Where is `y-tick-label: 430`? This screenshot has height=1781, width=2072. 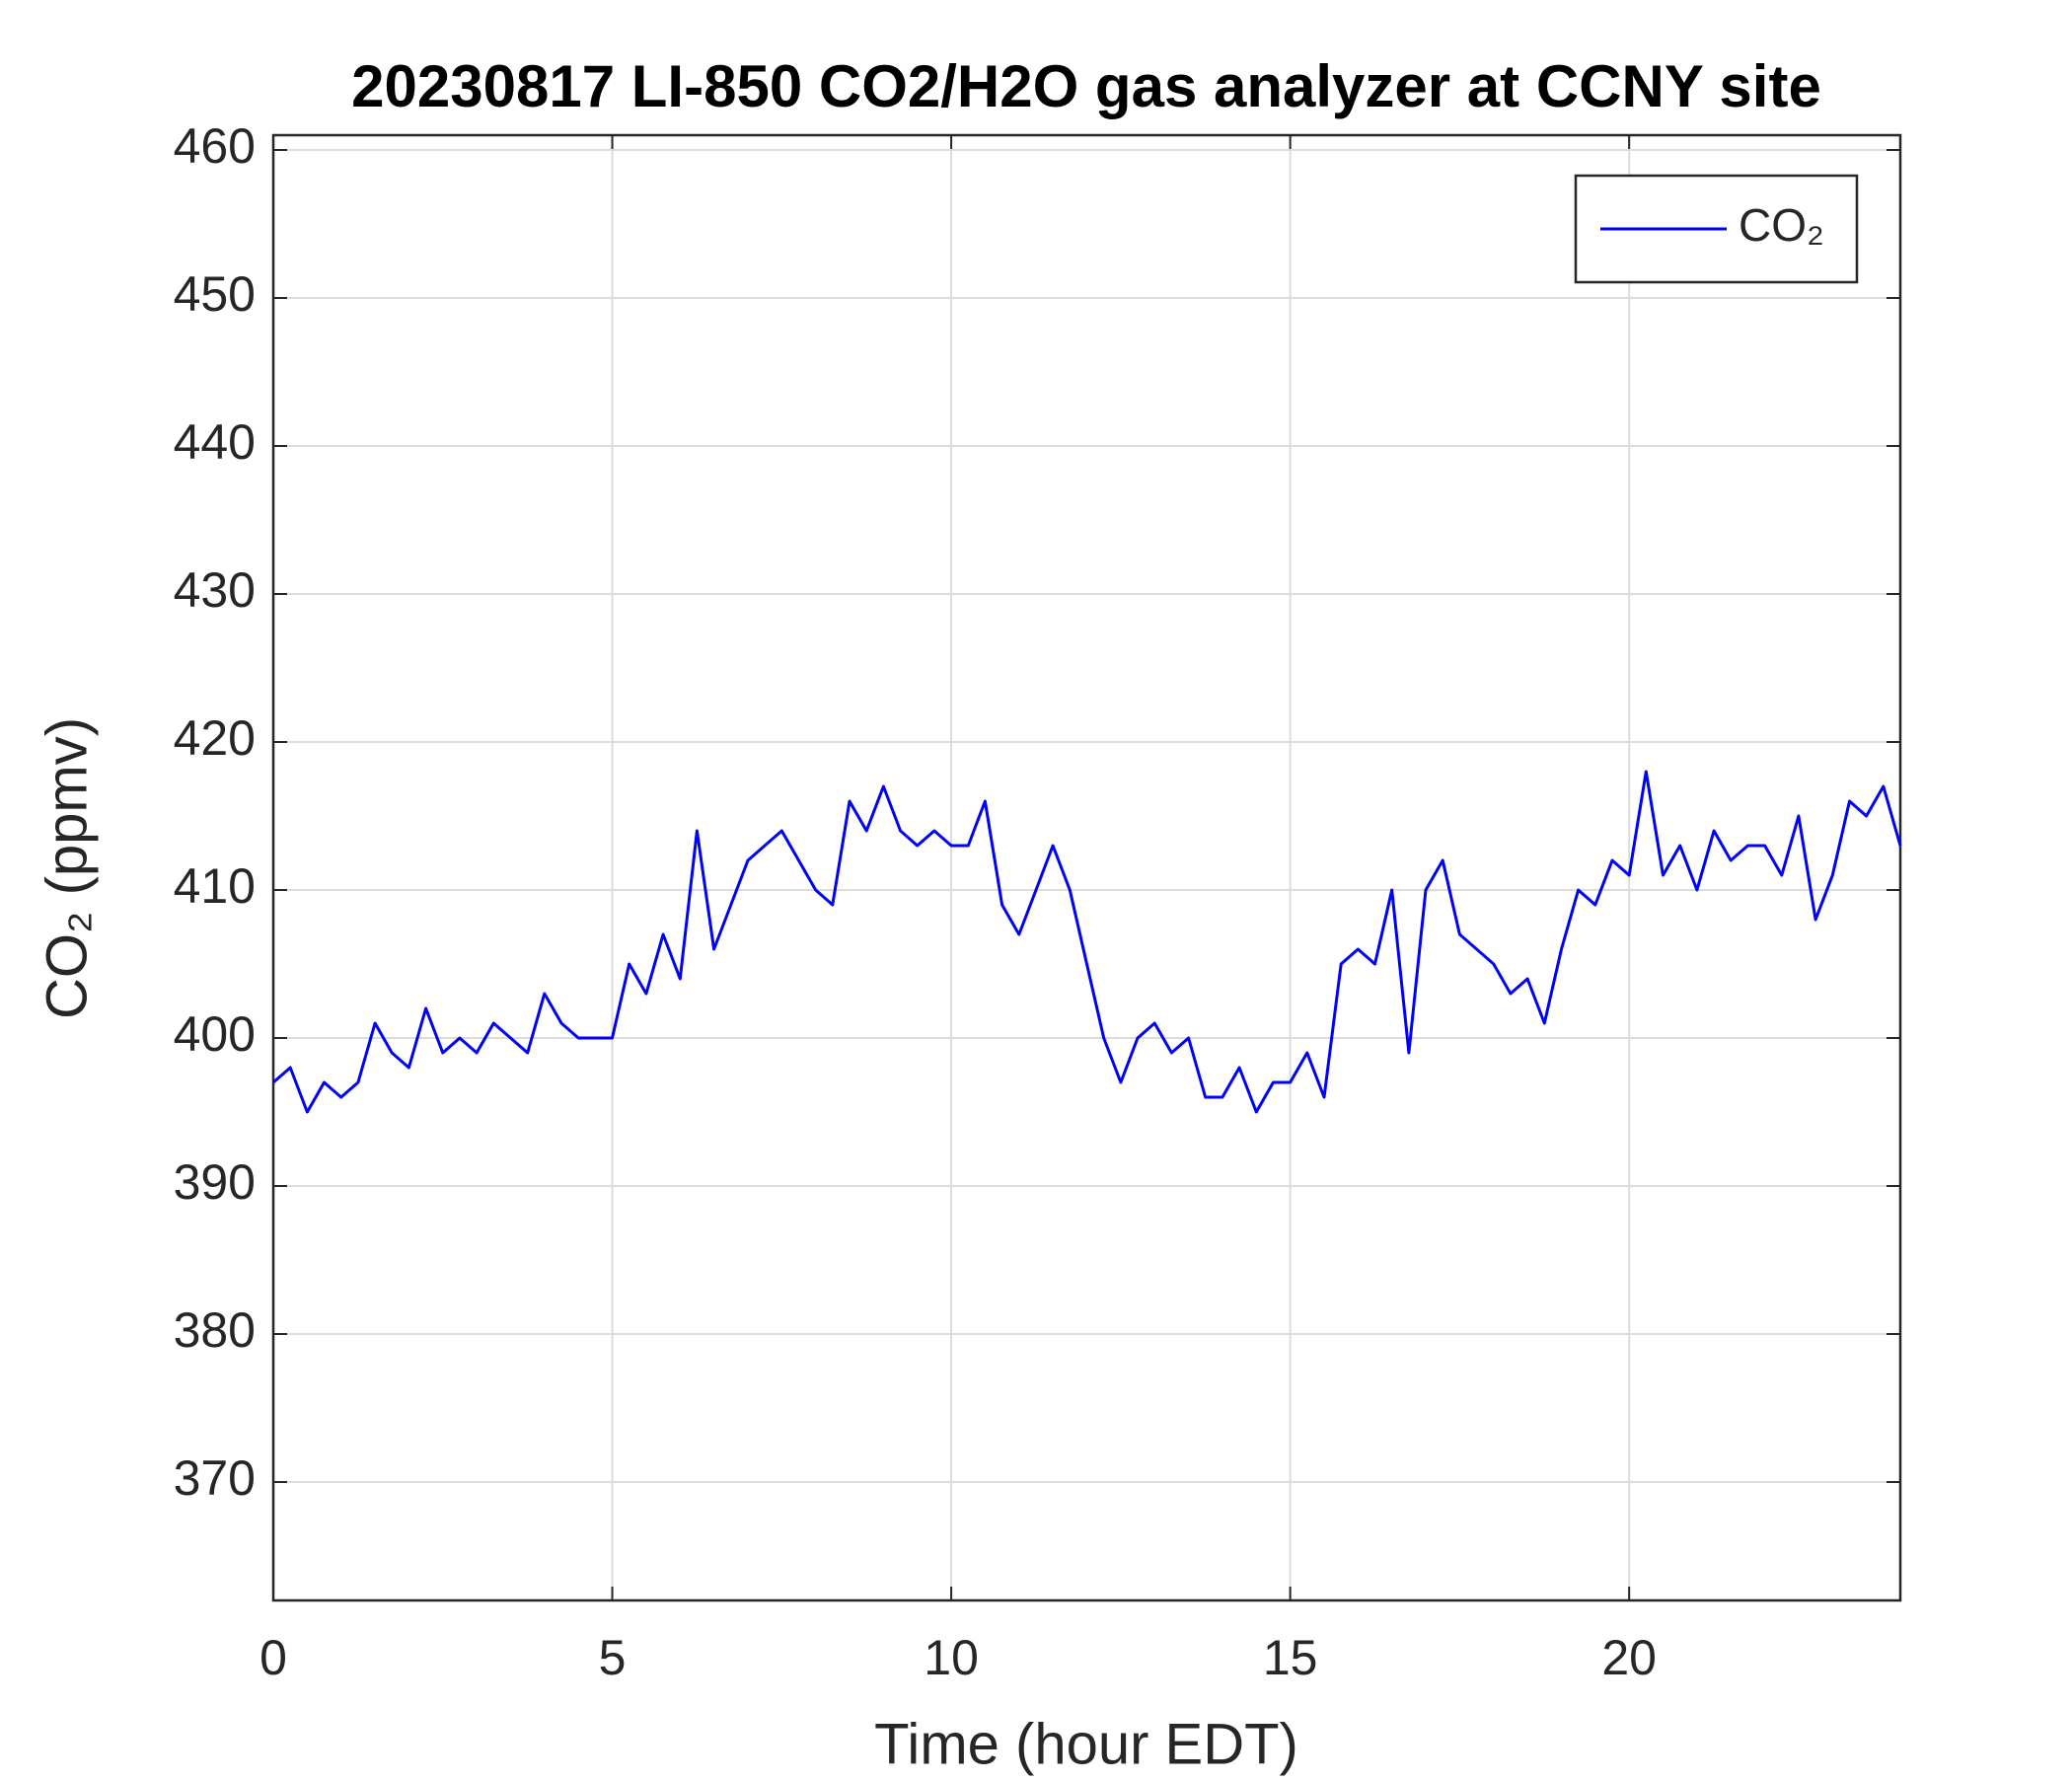 y-tick-label: 430 is located at coordinates (215, 590).